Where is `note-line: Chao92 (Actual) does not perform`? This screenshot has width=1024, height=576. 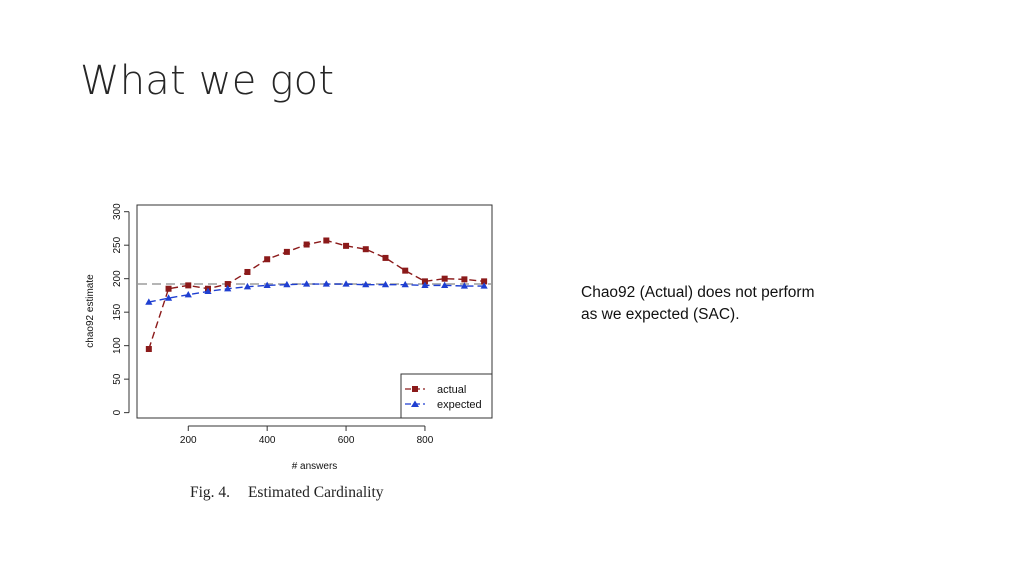
note-line: Chao92 (Actual) does not perform is located at coordinates (698, 292).